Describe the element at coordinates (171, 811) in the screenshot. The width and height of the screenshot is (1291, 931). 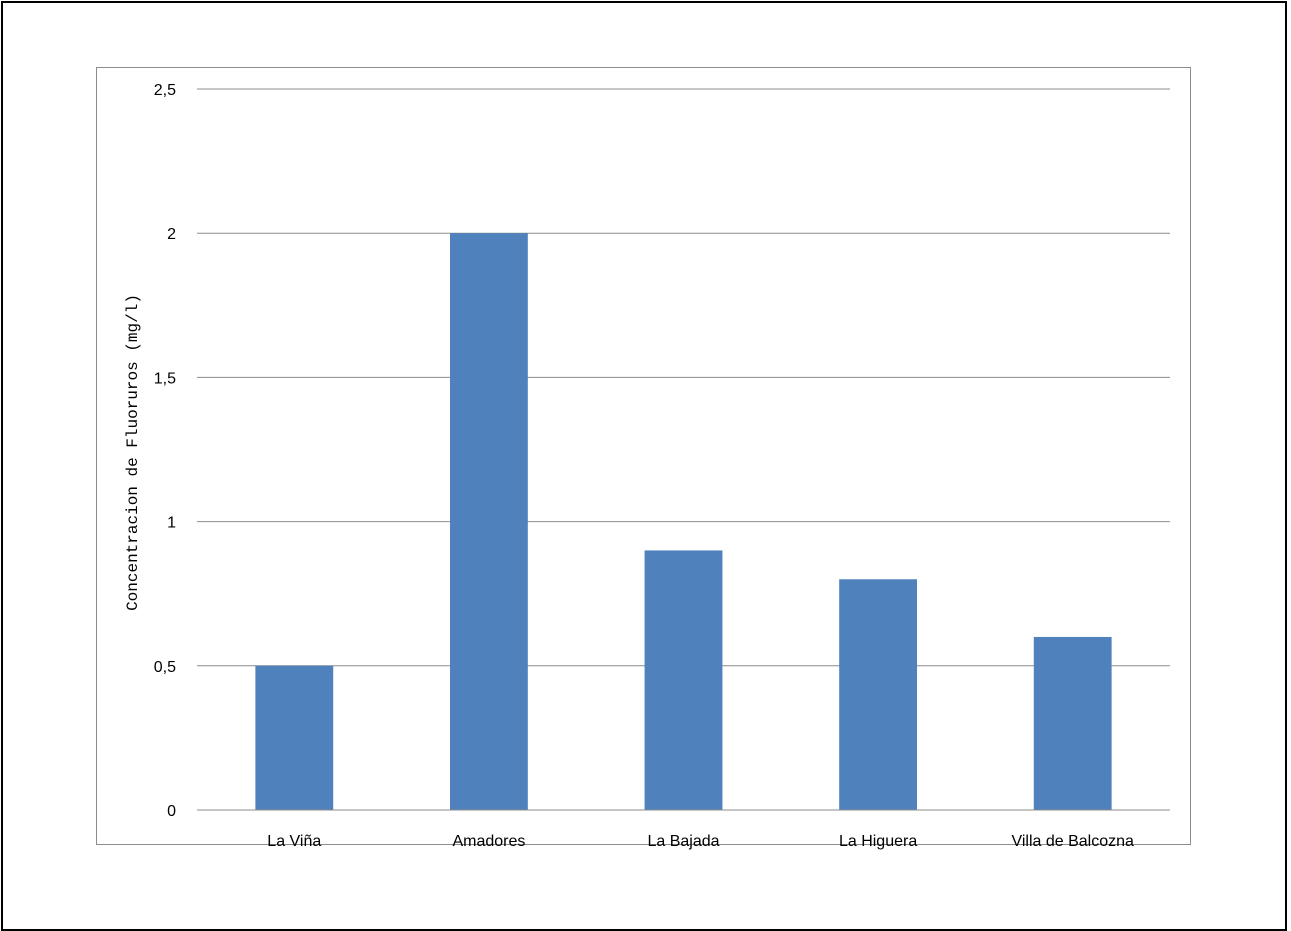
I see `y-tick-label: 0` at that location.